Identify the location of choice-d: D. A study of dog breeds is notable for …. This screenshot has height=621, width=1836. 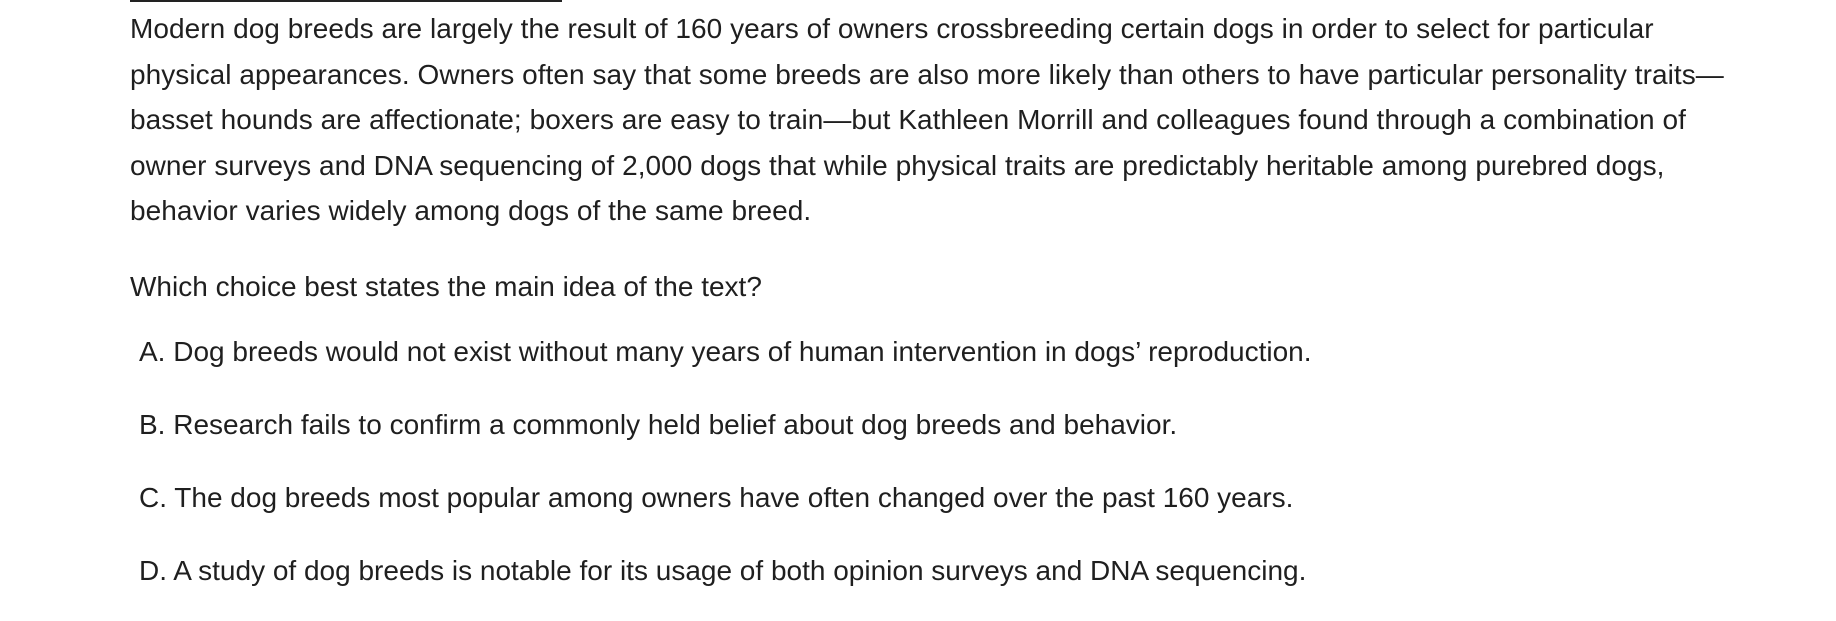
(725, 570).